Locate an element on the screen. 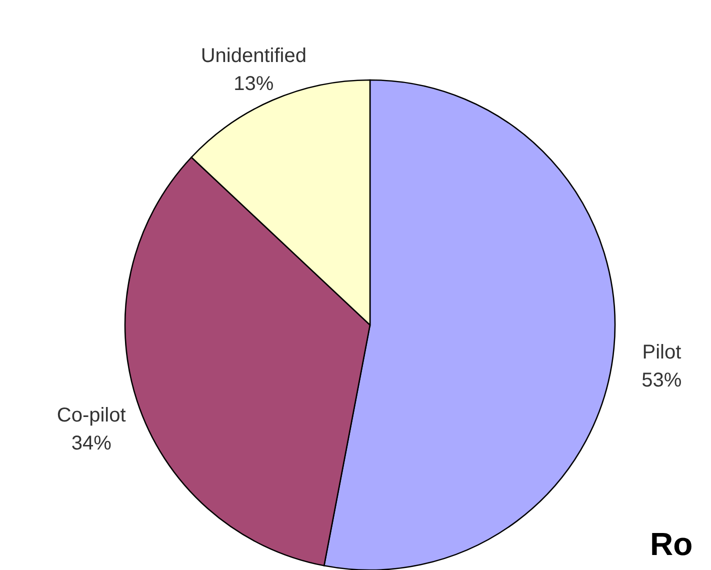 This screenshot has width=711, height=570. text: Ro is located at coordinates (671, 544).